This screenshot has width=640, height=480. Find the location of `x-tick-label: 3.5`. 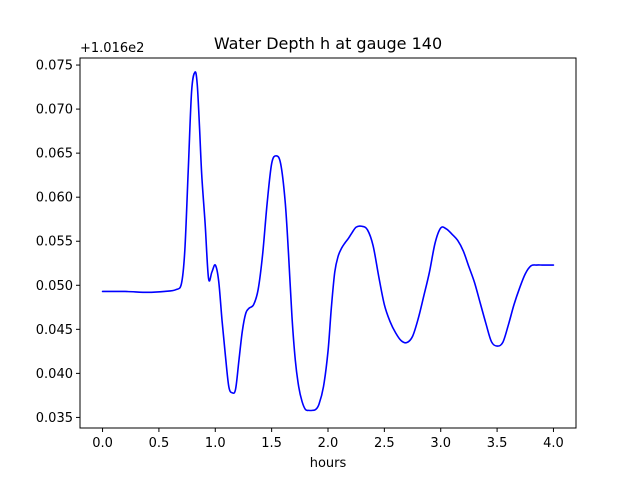

x-tick-label: 3.5 is located at coordinates (497, 443).